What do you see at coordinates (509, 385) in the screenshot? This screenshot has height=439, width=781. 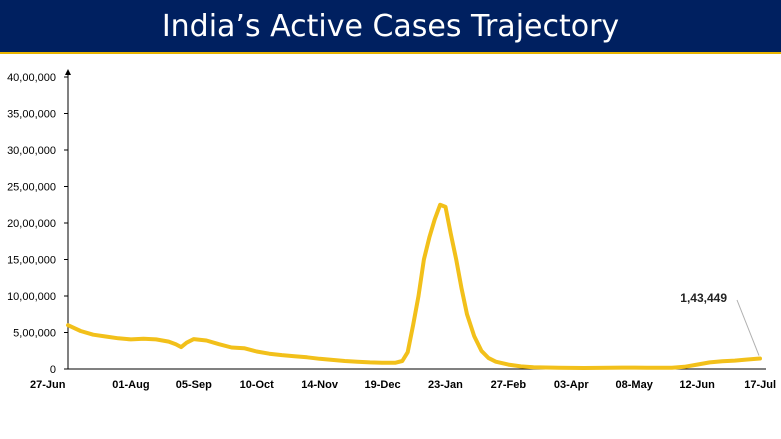 I see `x-tick-label: 27-Feb` at bounding box center [509, 385].